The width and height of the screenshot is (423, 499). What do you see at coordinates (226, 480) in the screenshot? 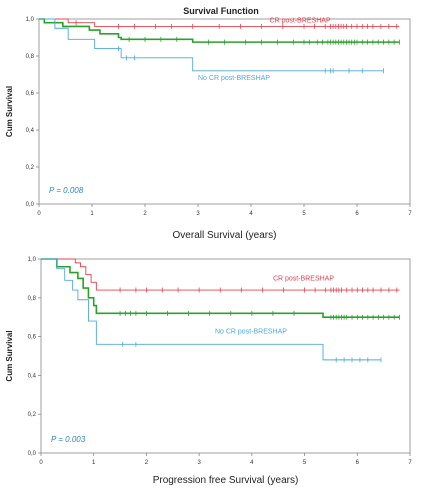
I see `x-axis-label: Progression free Survival (years)` at bounding box center [226, 480].